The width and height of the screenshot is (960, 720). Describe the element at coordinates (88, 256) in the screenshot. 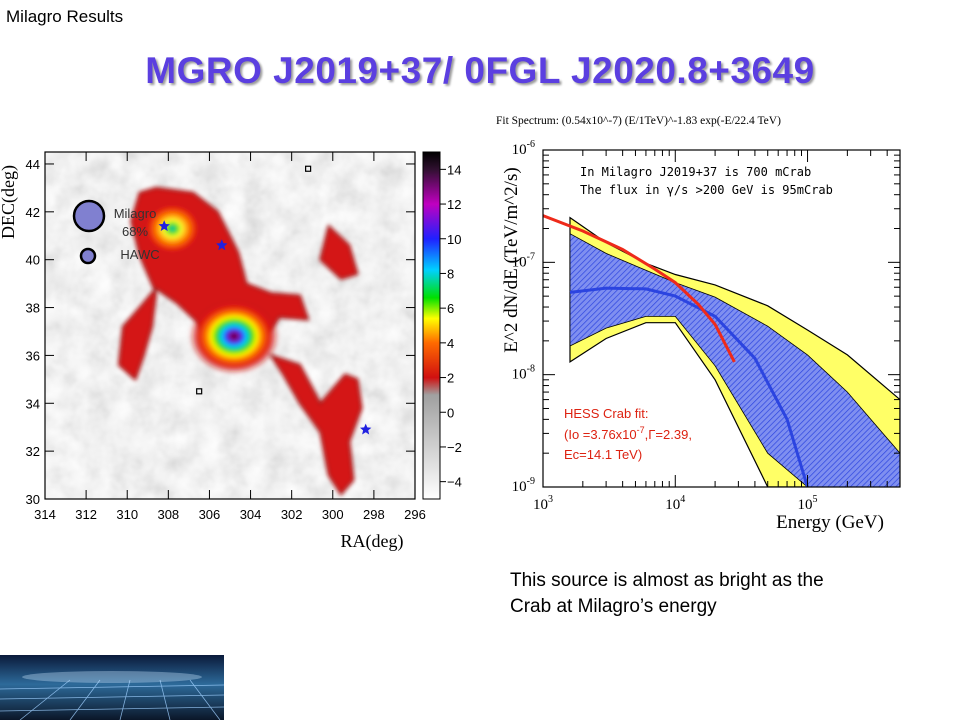

I see `hawc-circle-icon` at that location.